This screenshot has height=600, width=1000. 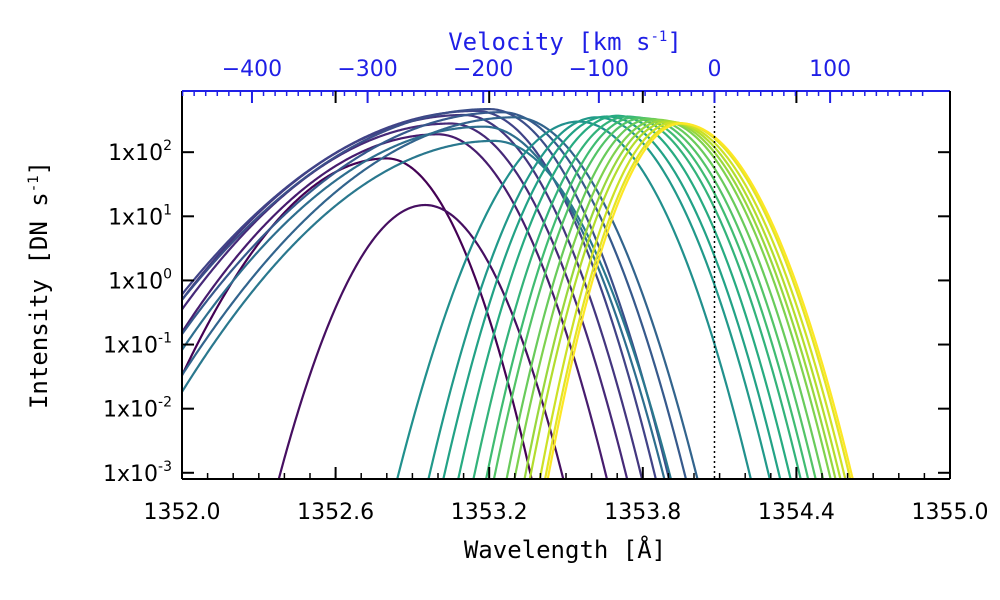 I want to click on y-tick-label: 1x10⁻¹, so click(x=137, y=345).